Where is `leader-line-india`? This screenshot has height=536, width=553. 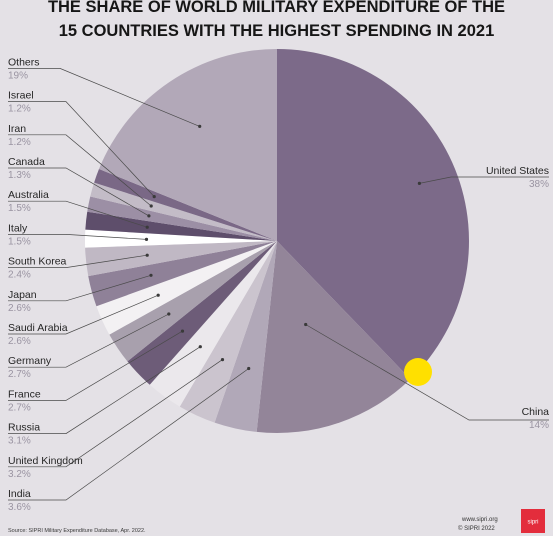
leader-line-india is located at coordinates (128, 434).